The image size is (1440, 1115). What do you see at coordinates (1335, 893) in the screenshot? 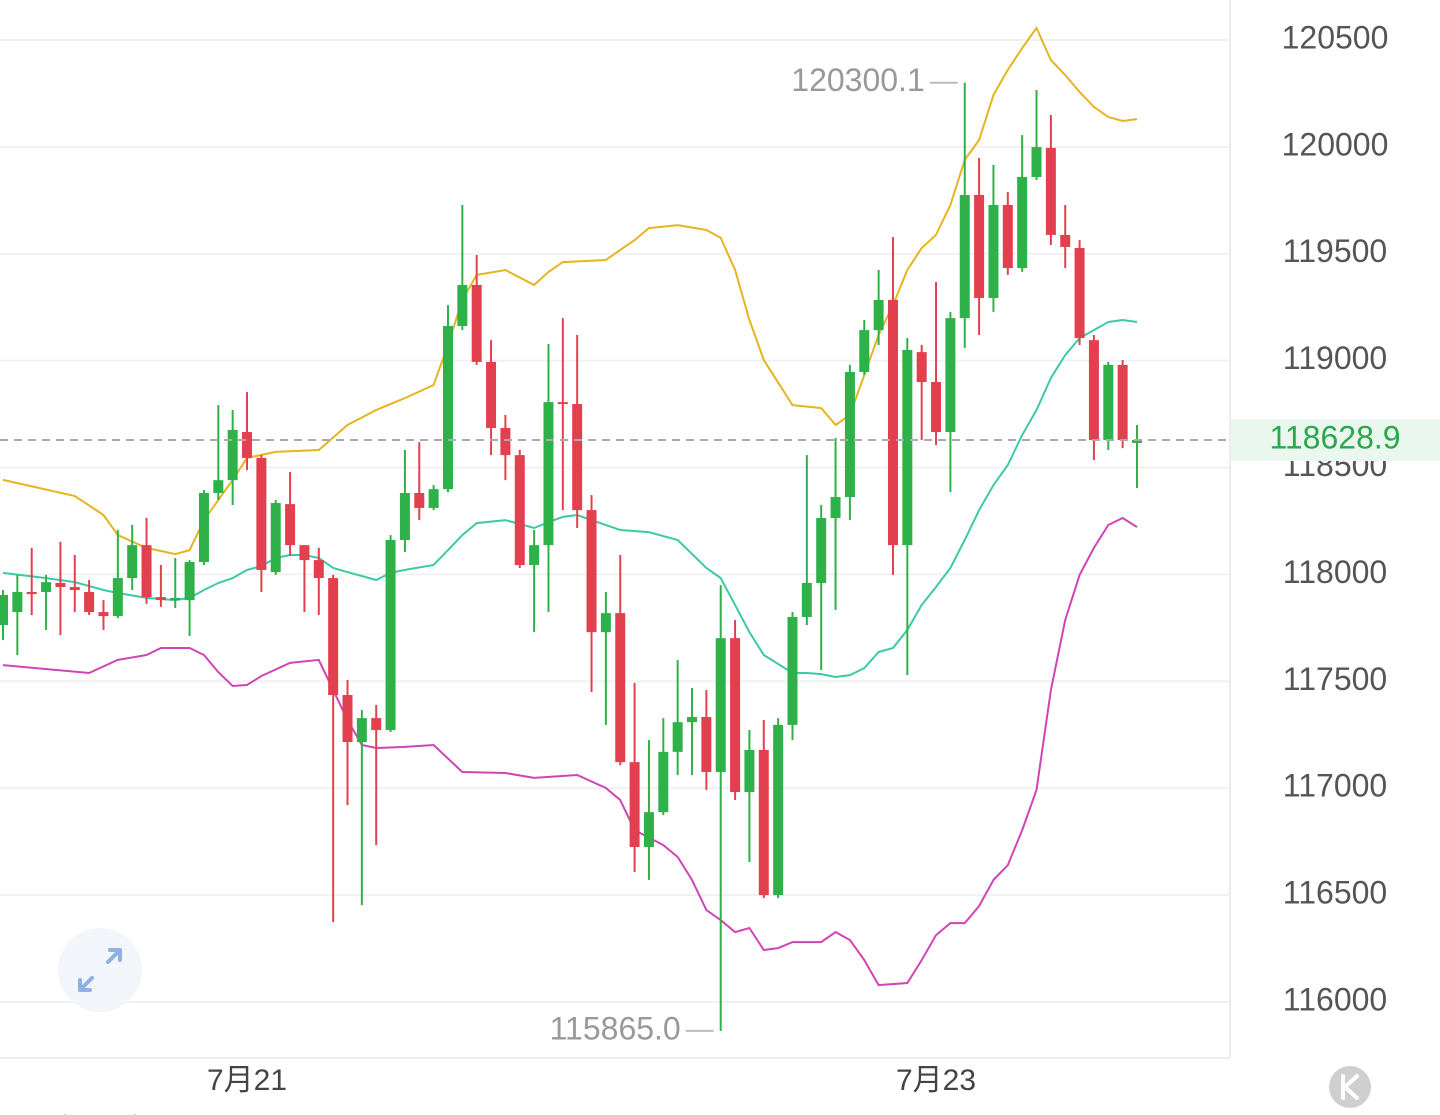
I see `y-tick-label: 116500` at bounding box center [1335, 893].